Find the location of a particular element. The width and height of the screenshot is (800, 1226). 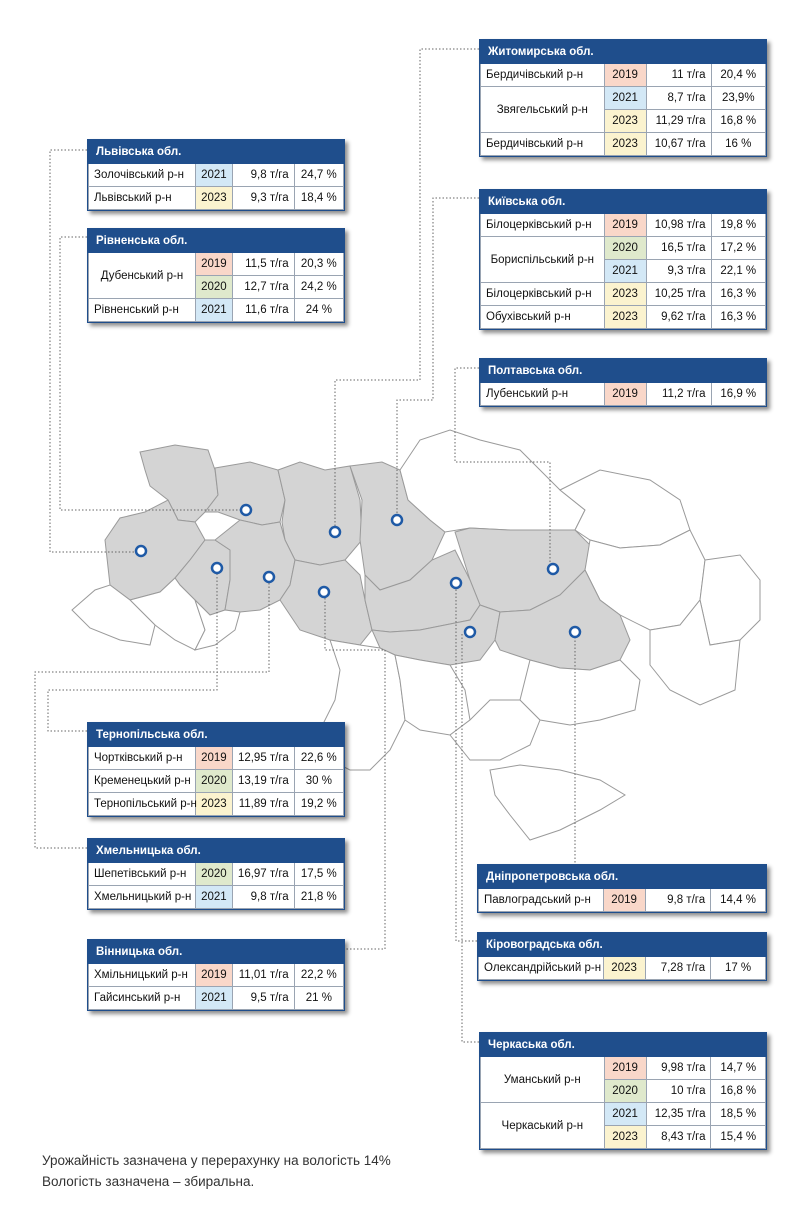

table-row: 2023 8,43 т/га 15,4 % is located at coordinates (623, 1137).